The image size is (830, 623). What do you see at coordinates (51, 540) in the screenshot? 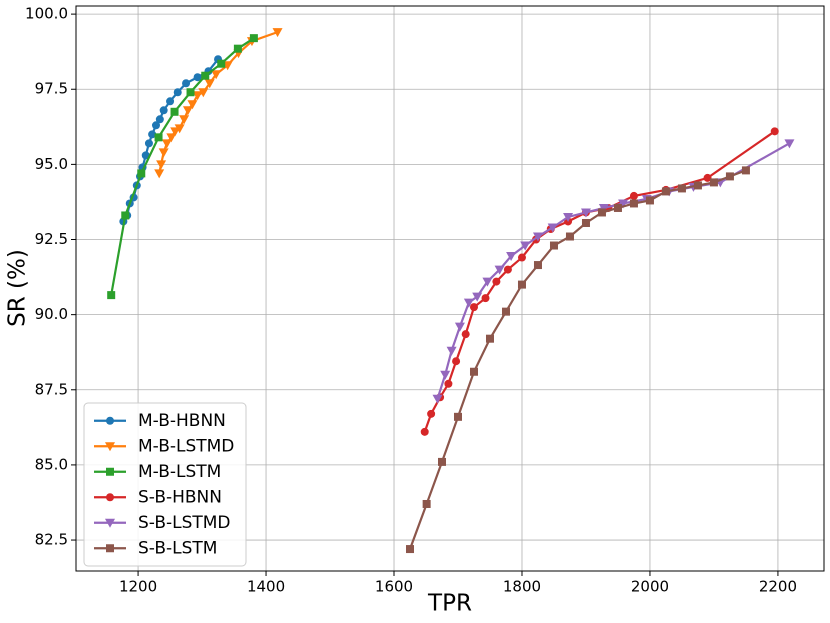
I see `y-tick-label: 82.5` at bounding box center [51, 540].